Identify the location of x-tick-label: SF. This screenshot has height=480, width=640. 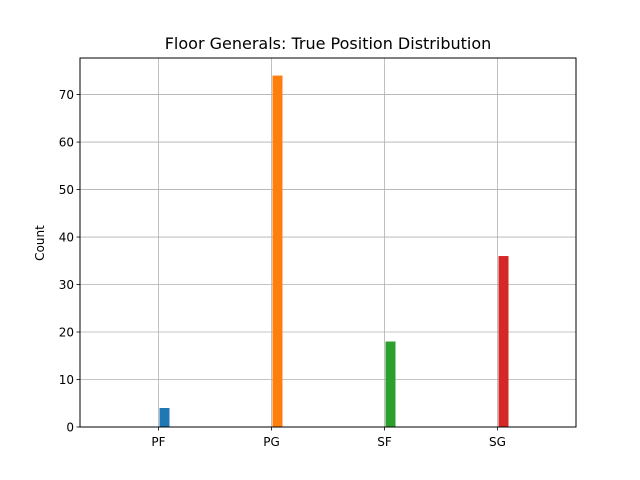
(384, 442).